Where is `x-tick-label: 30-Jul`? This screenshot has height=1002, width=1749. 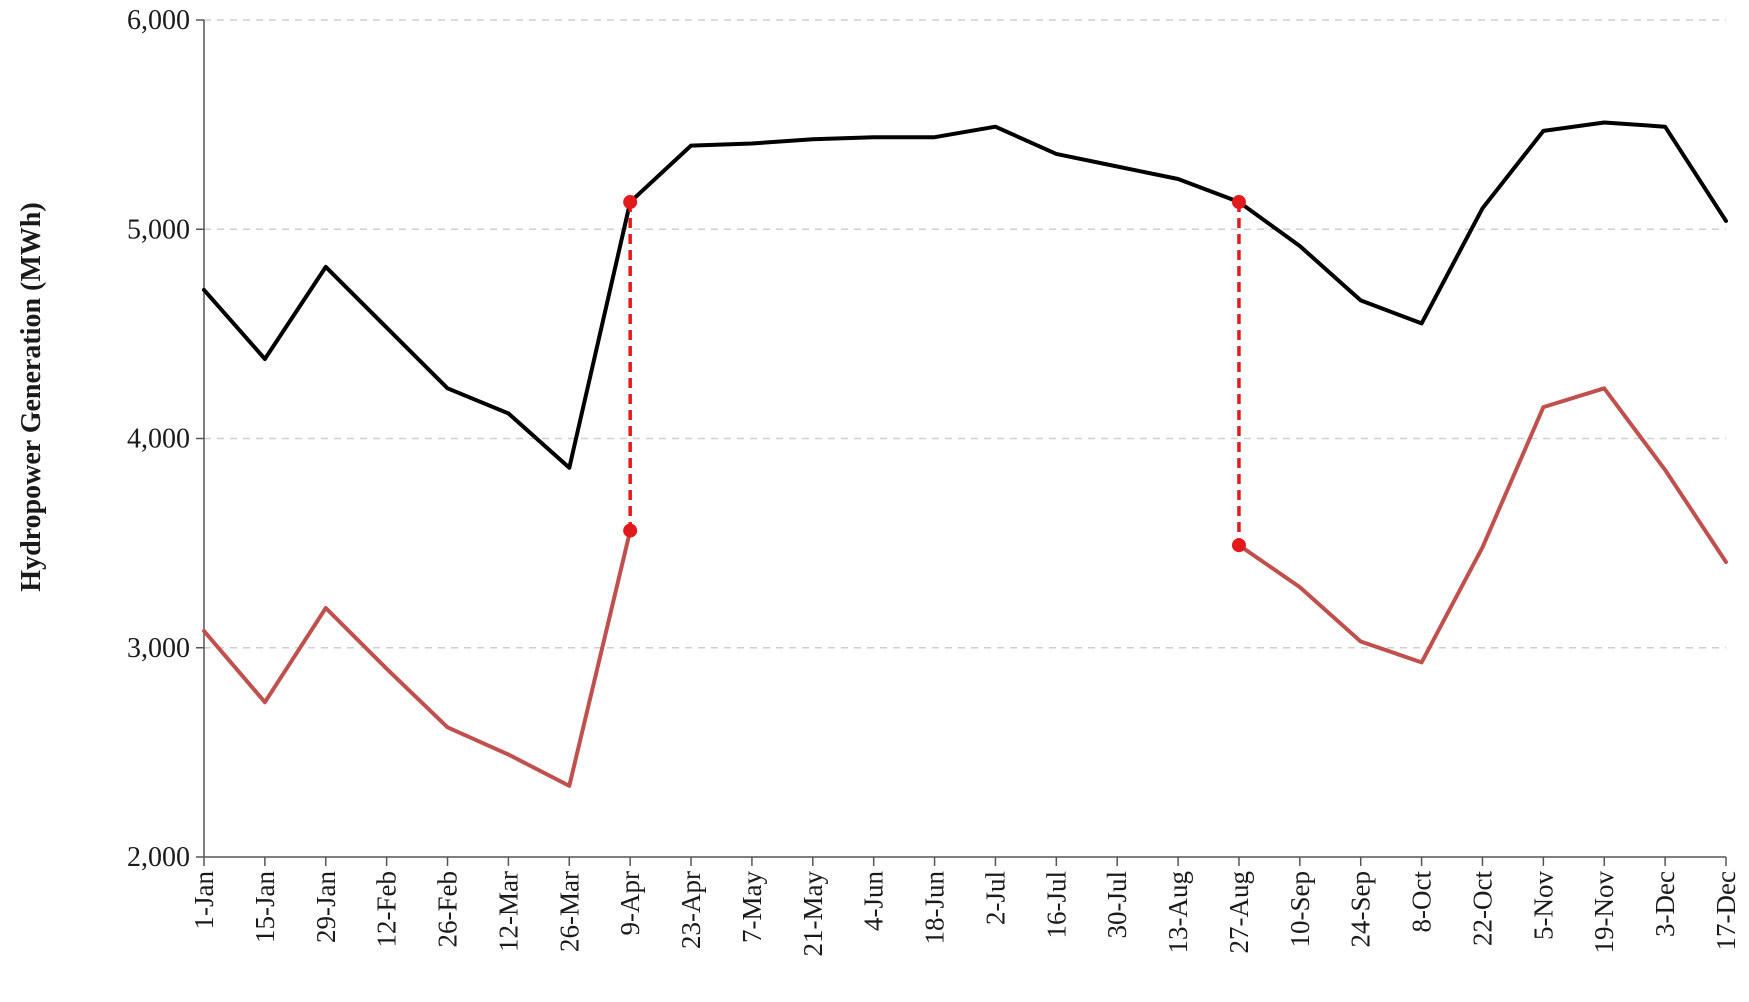
x-tick-label: 30-Jul is located at coordinates (1117, 905).